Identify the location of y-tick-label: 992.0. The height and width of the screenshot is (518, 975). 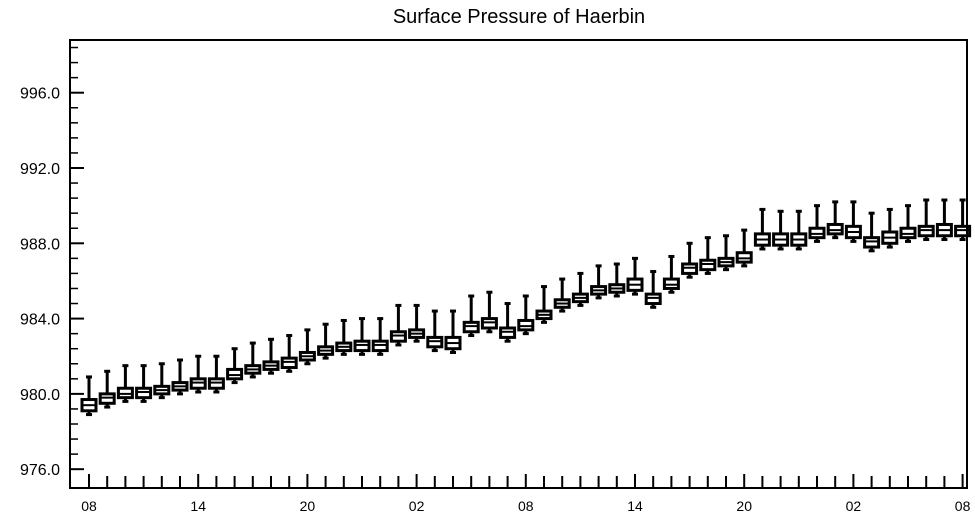
(40, 169).